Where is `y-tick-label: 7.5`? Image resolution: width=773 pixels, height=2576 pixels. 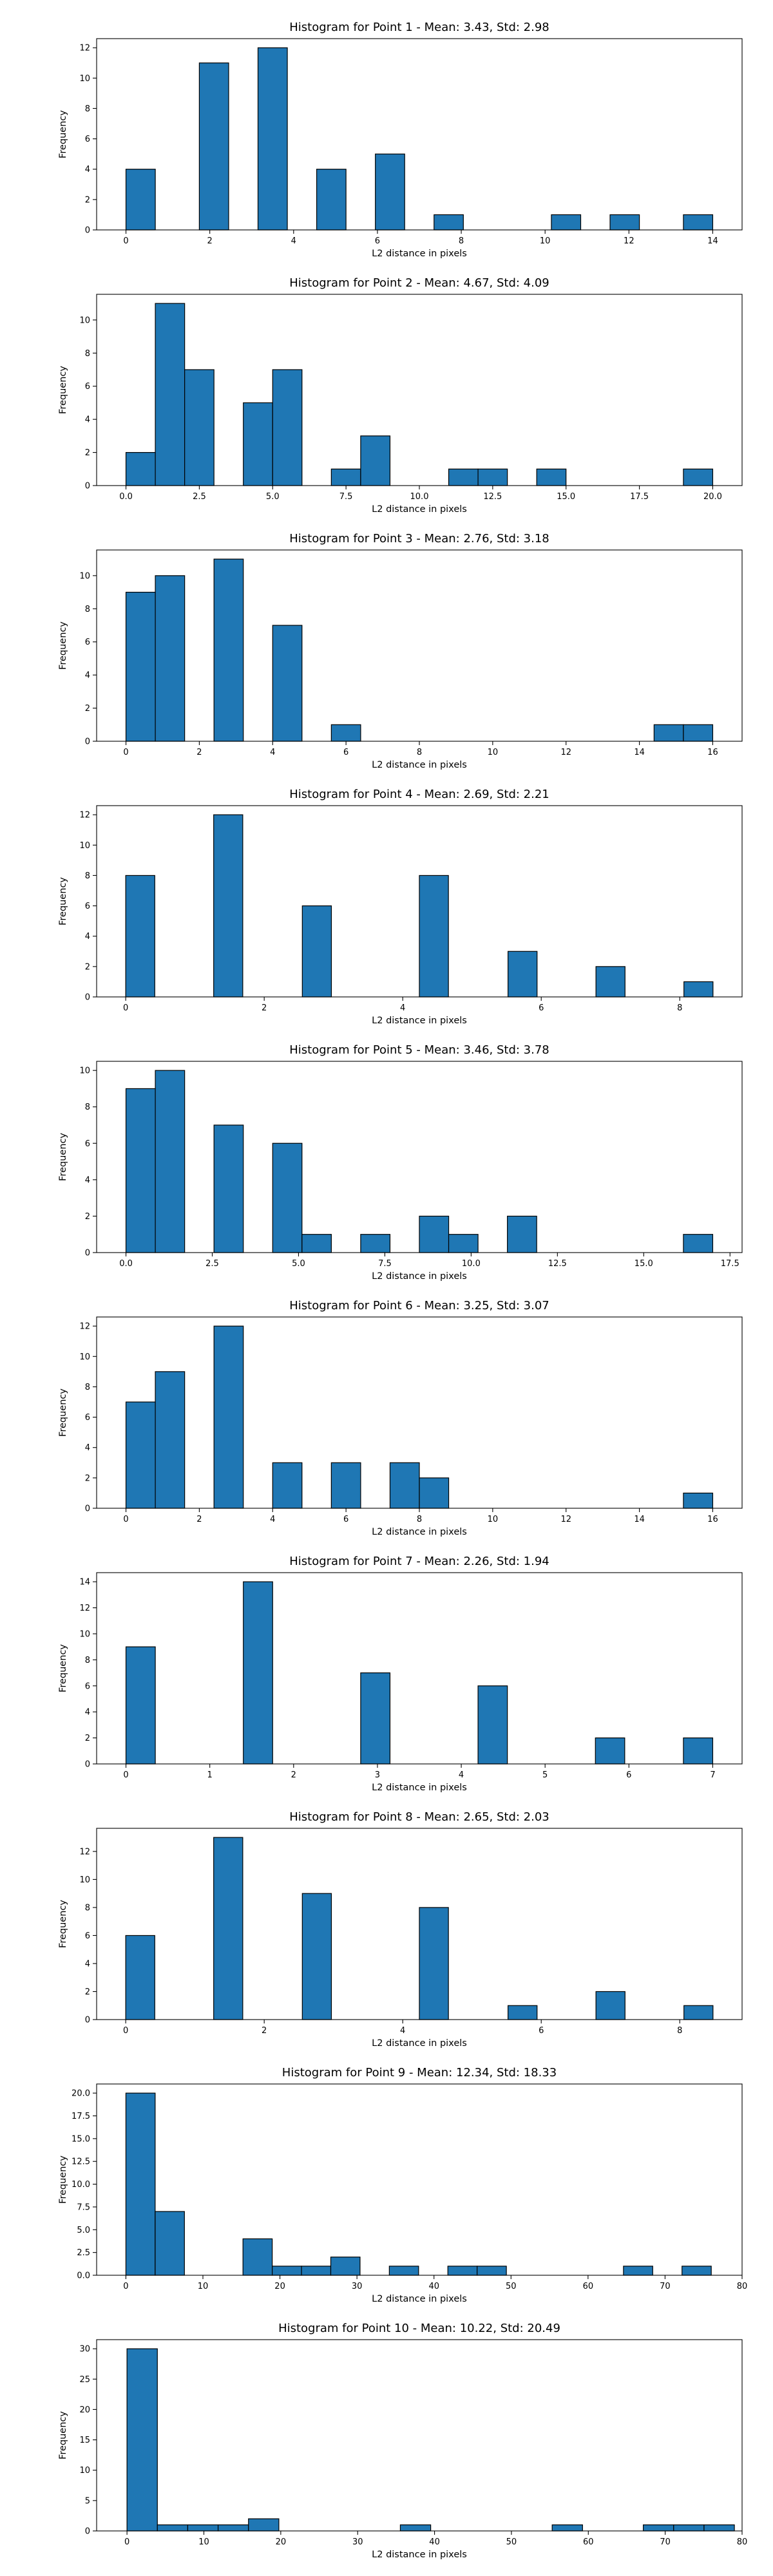
y-tick-label: 7.5 is located at coordinates (83, 2207).